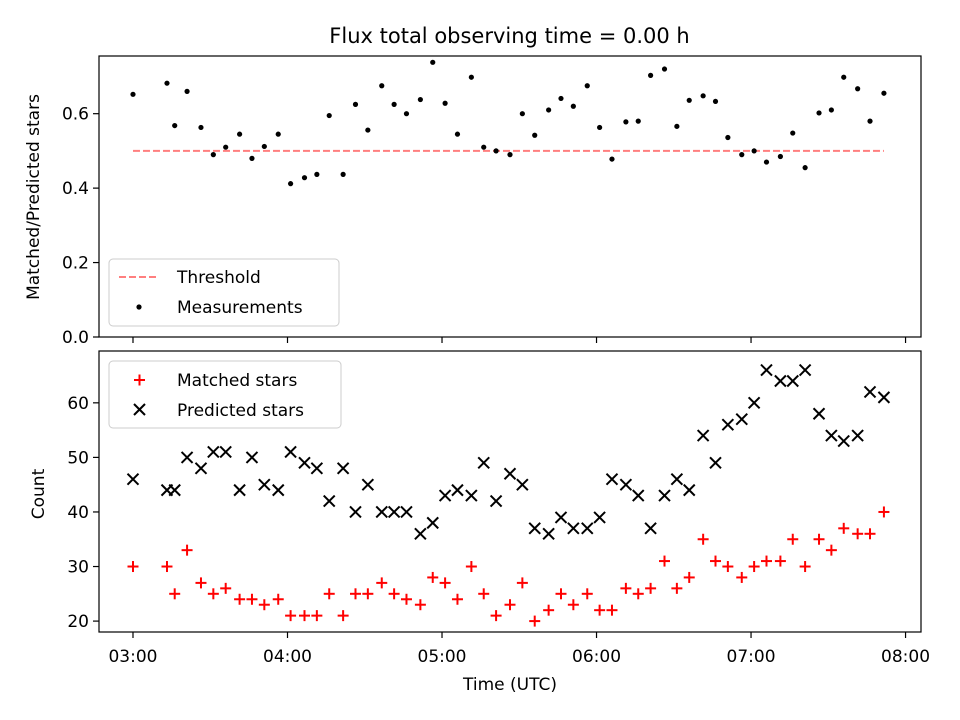 The image size is (960, 720). I want to click on count-legend-box, so click(225, 394).